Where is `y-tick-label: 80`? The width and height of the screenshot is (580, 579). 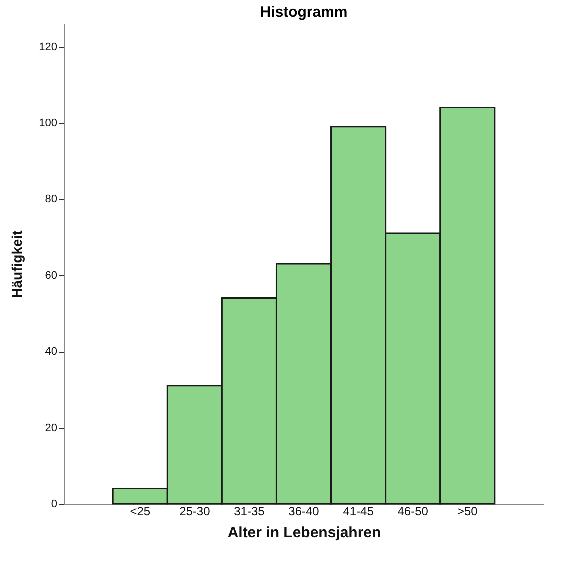 y-tick-label: 80 is located at coordinates (51, 200).